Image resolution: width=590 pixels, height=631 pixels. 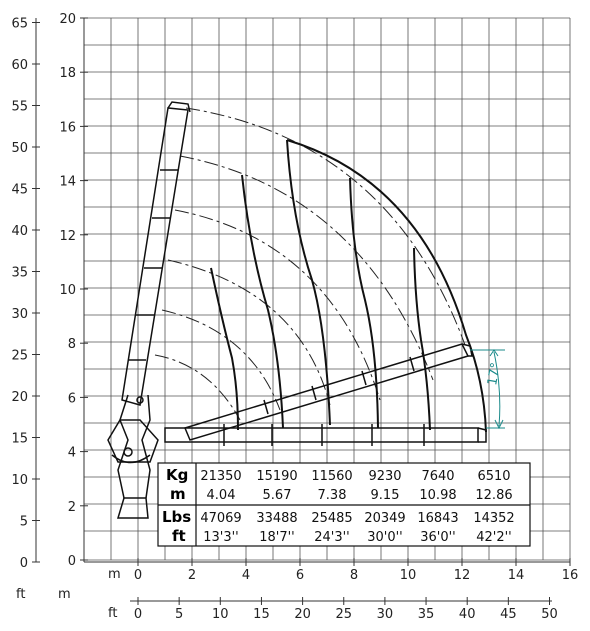 What do you see at coordinates (67, 19) in the screenshot?
I see `left-m-tick-label: 20` at bounding box center [67, 19].